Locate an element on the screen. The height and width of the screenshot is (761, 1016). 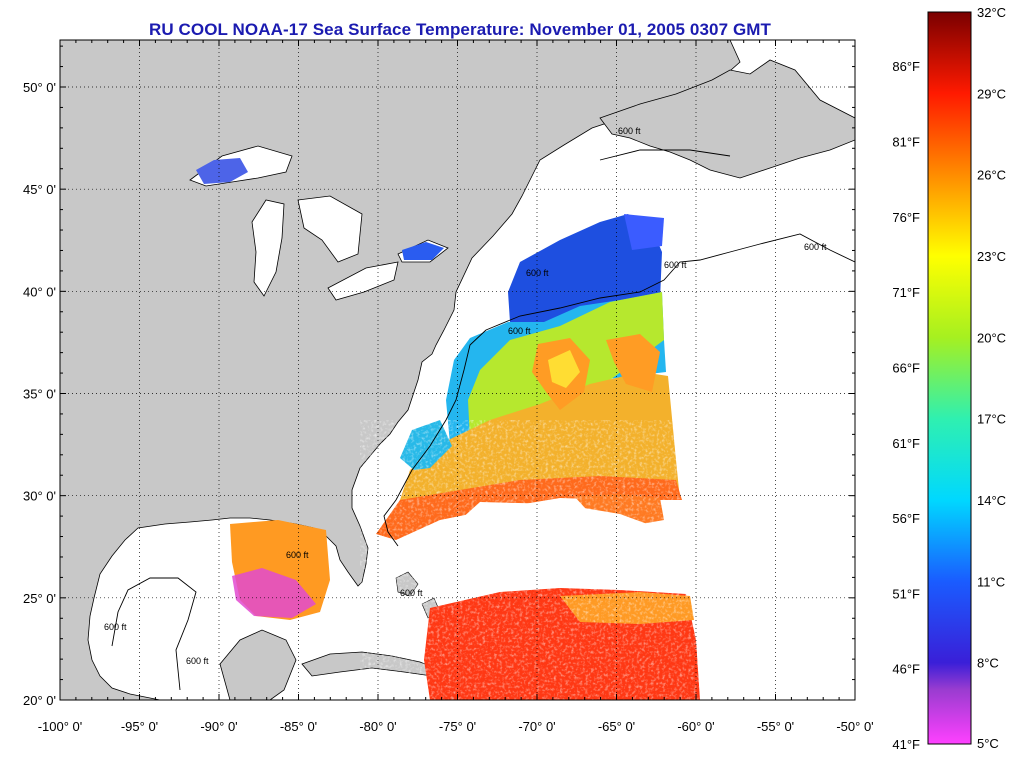
lon-tick-label: -85° 0' is located at coordinates (298, 726).